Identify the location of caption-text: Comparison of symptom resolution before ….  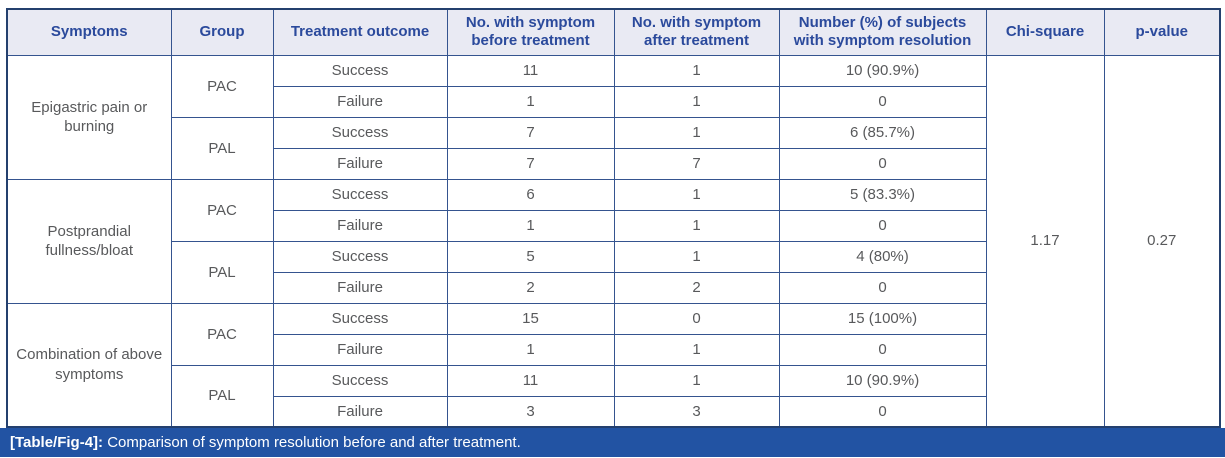
(314, 442).